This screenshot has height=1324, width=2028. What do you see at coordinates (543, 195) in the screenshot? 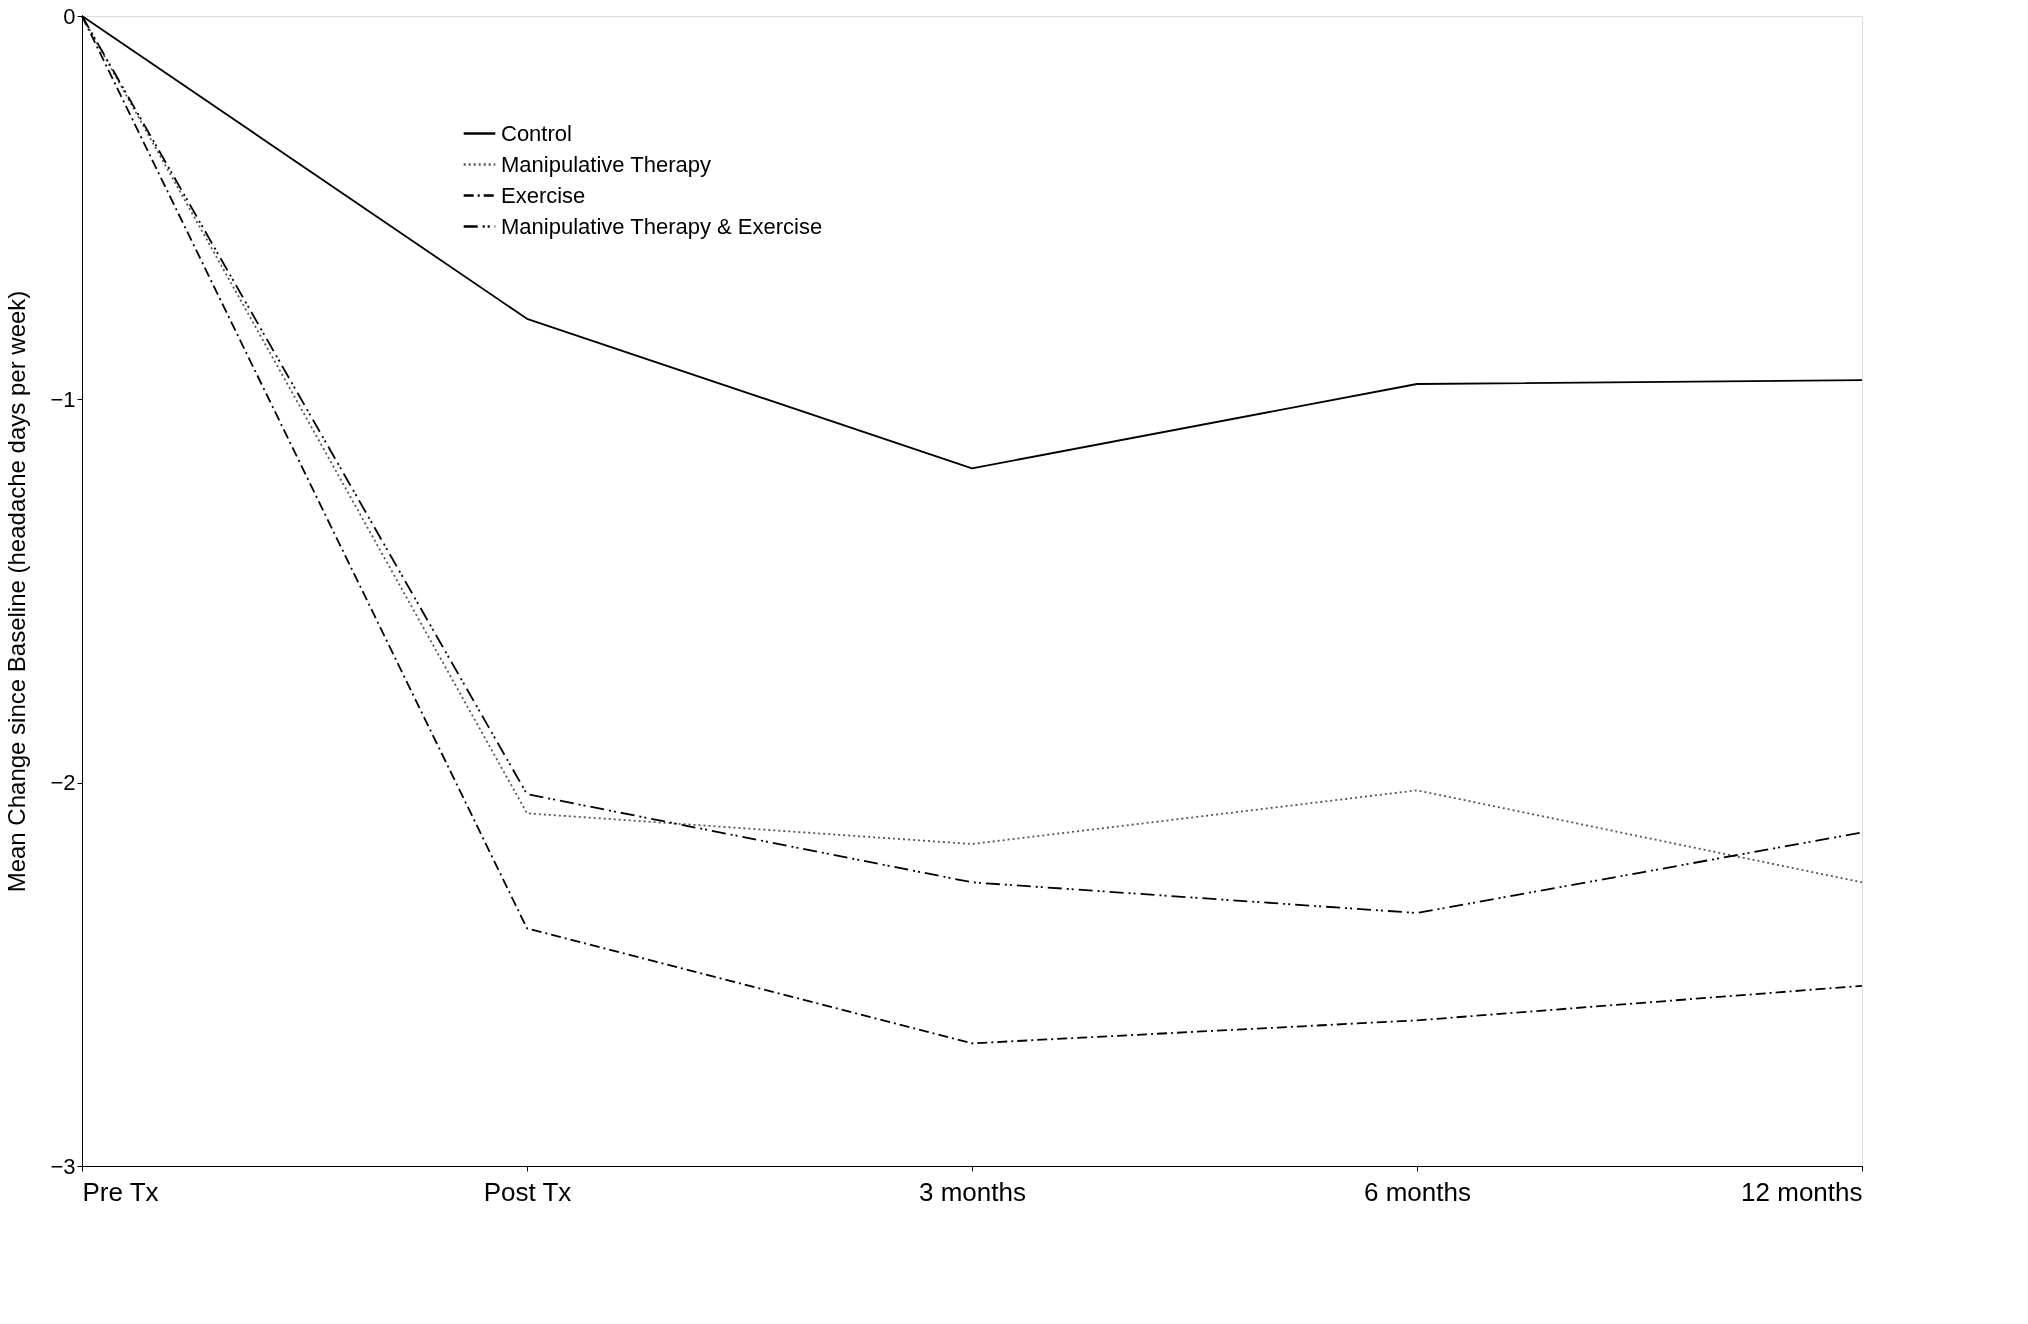
I see `legend-label: Exercise` at bounding box center [543, 195].